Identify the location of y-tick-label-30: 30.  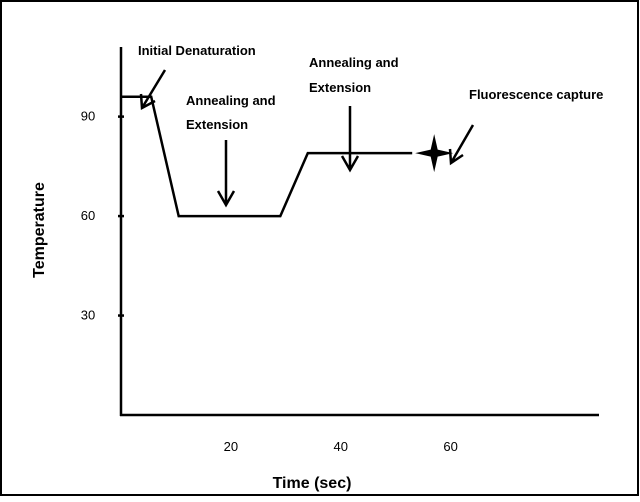
(88, 315).